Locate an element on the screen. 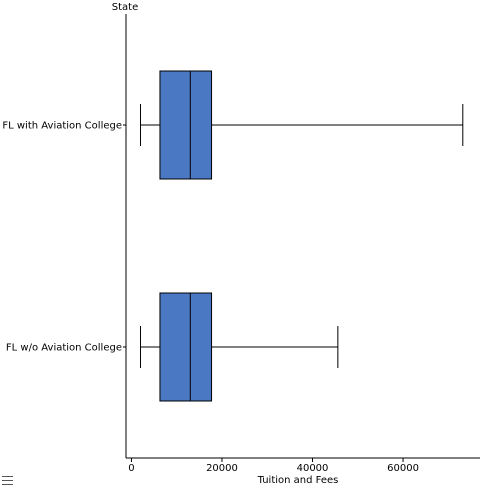 The image size is (485, 488). x-axis-title: Tuition and Fees is located at coordinates (298, 480).